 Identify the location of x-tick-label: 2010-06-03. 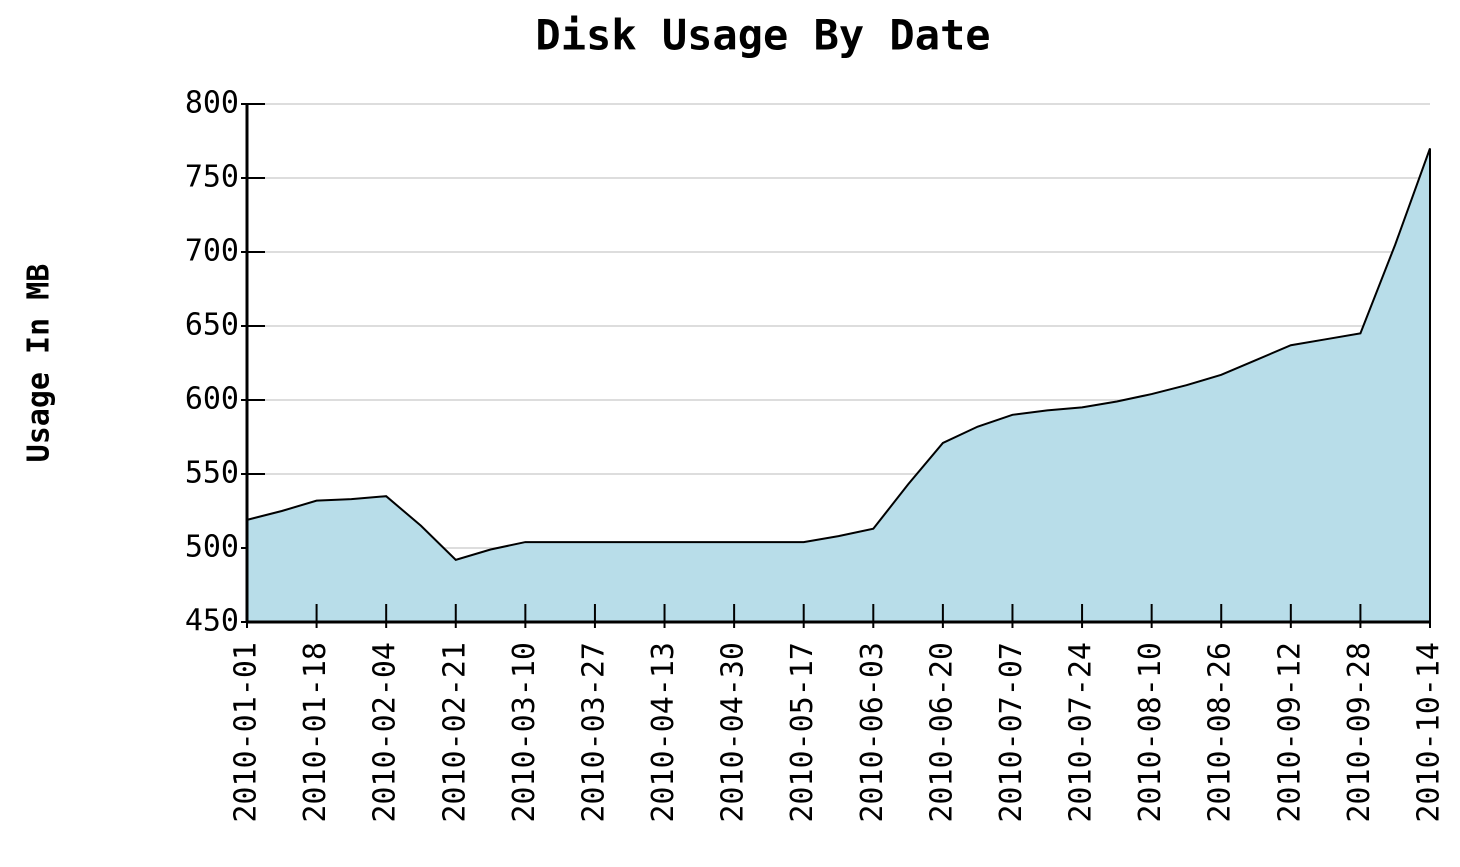
(872, 732).